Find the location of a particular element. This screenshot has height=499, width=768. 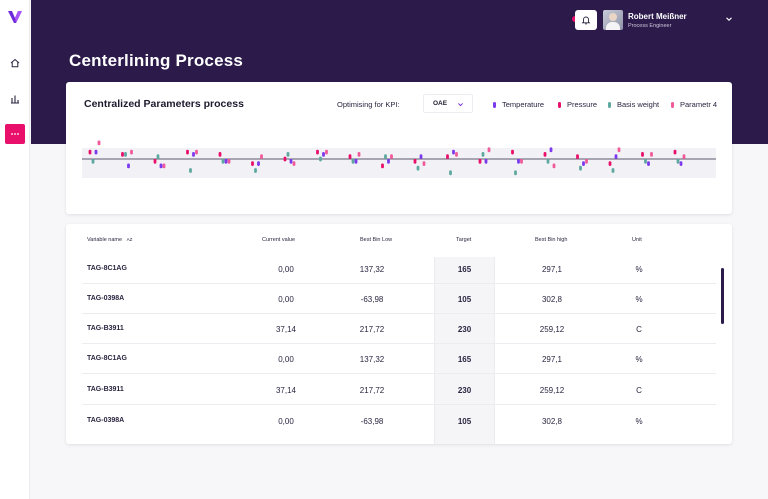

user-name: Robert Meißner is located at coordinates (657, 16).